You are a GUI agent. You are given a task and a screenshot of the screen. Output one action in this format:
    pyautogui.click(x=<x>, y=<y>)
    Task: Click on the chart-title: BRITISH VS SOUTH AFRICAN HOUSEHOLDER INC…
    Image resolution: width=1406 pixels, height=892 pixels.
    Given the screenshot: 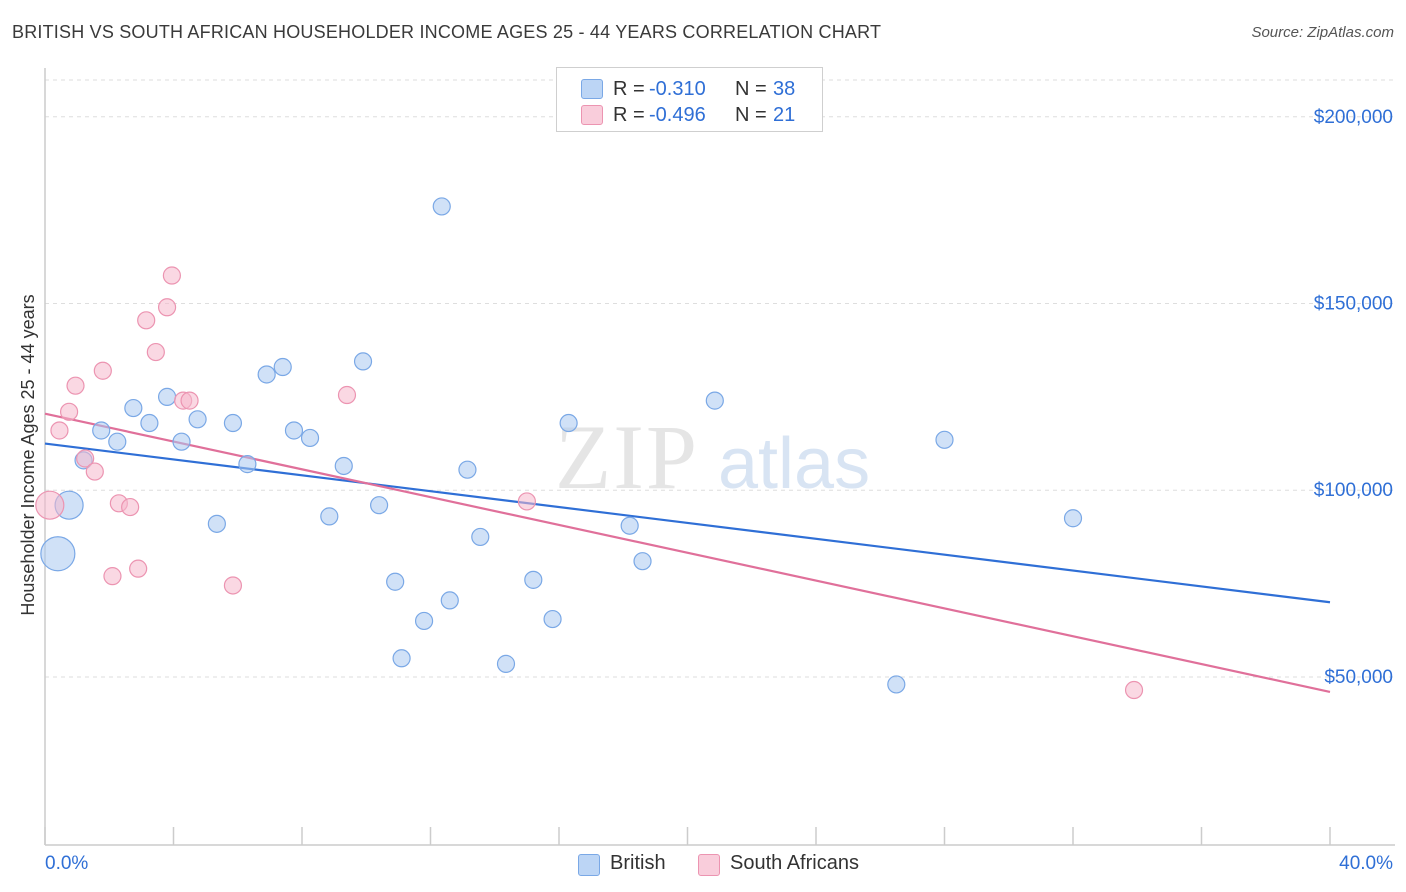 What is the action you would take?
    pyautogui.click(x=447, y=32)
    